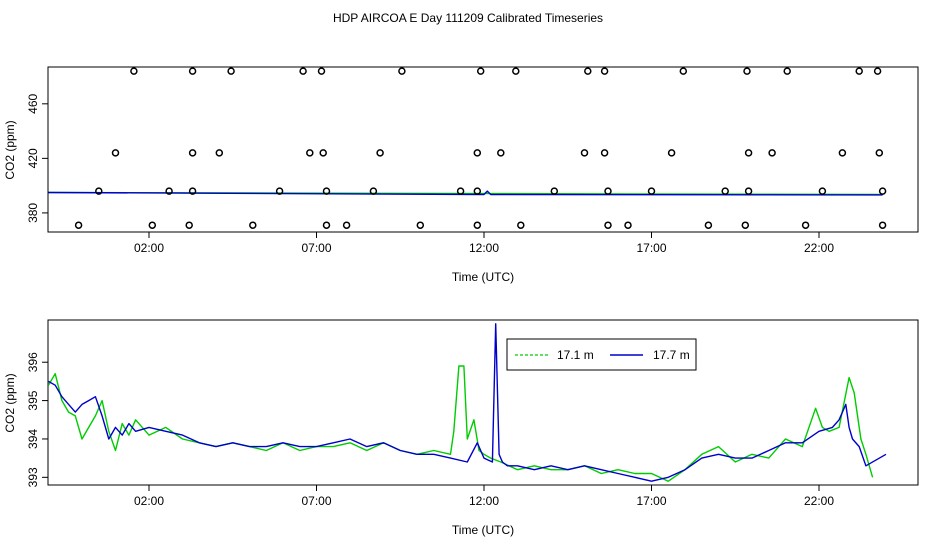 The width and height of the screenshot is (936, 540). Describe the element at coordinates (819, 501) in the screenshot. I see `bottom-x-tick-label-4: 22:00` at that location.